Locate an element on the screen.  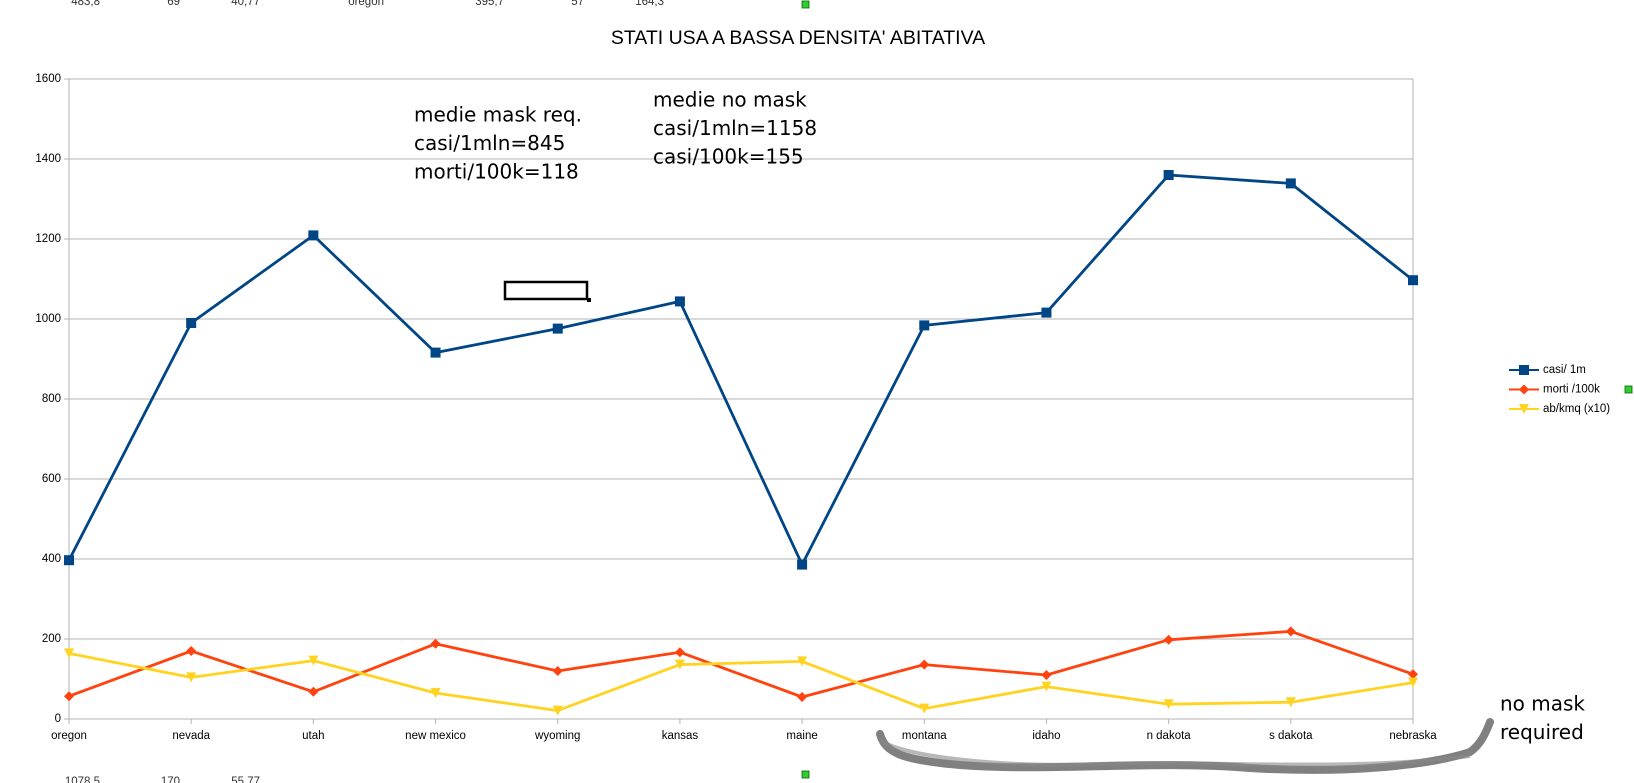
selected-shape is located at coordinates (546, 290).